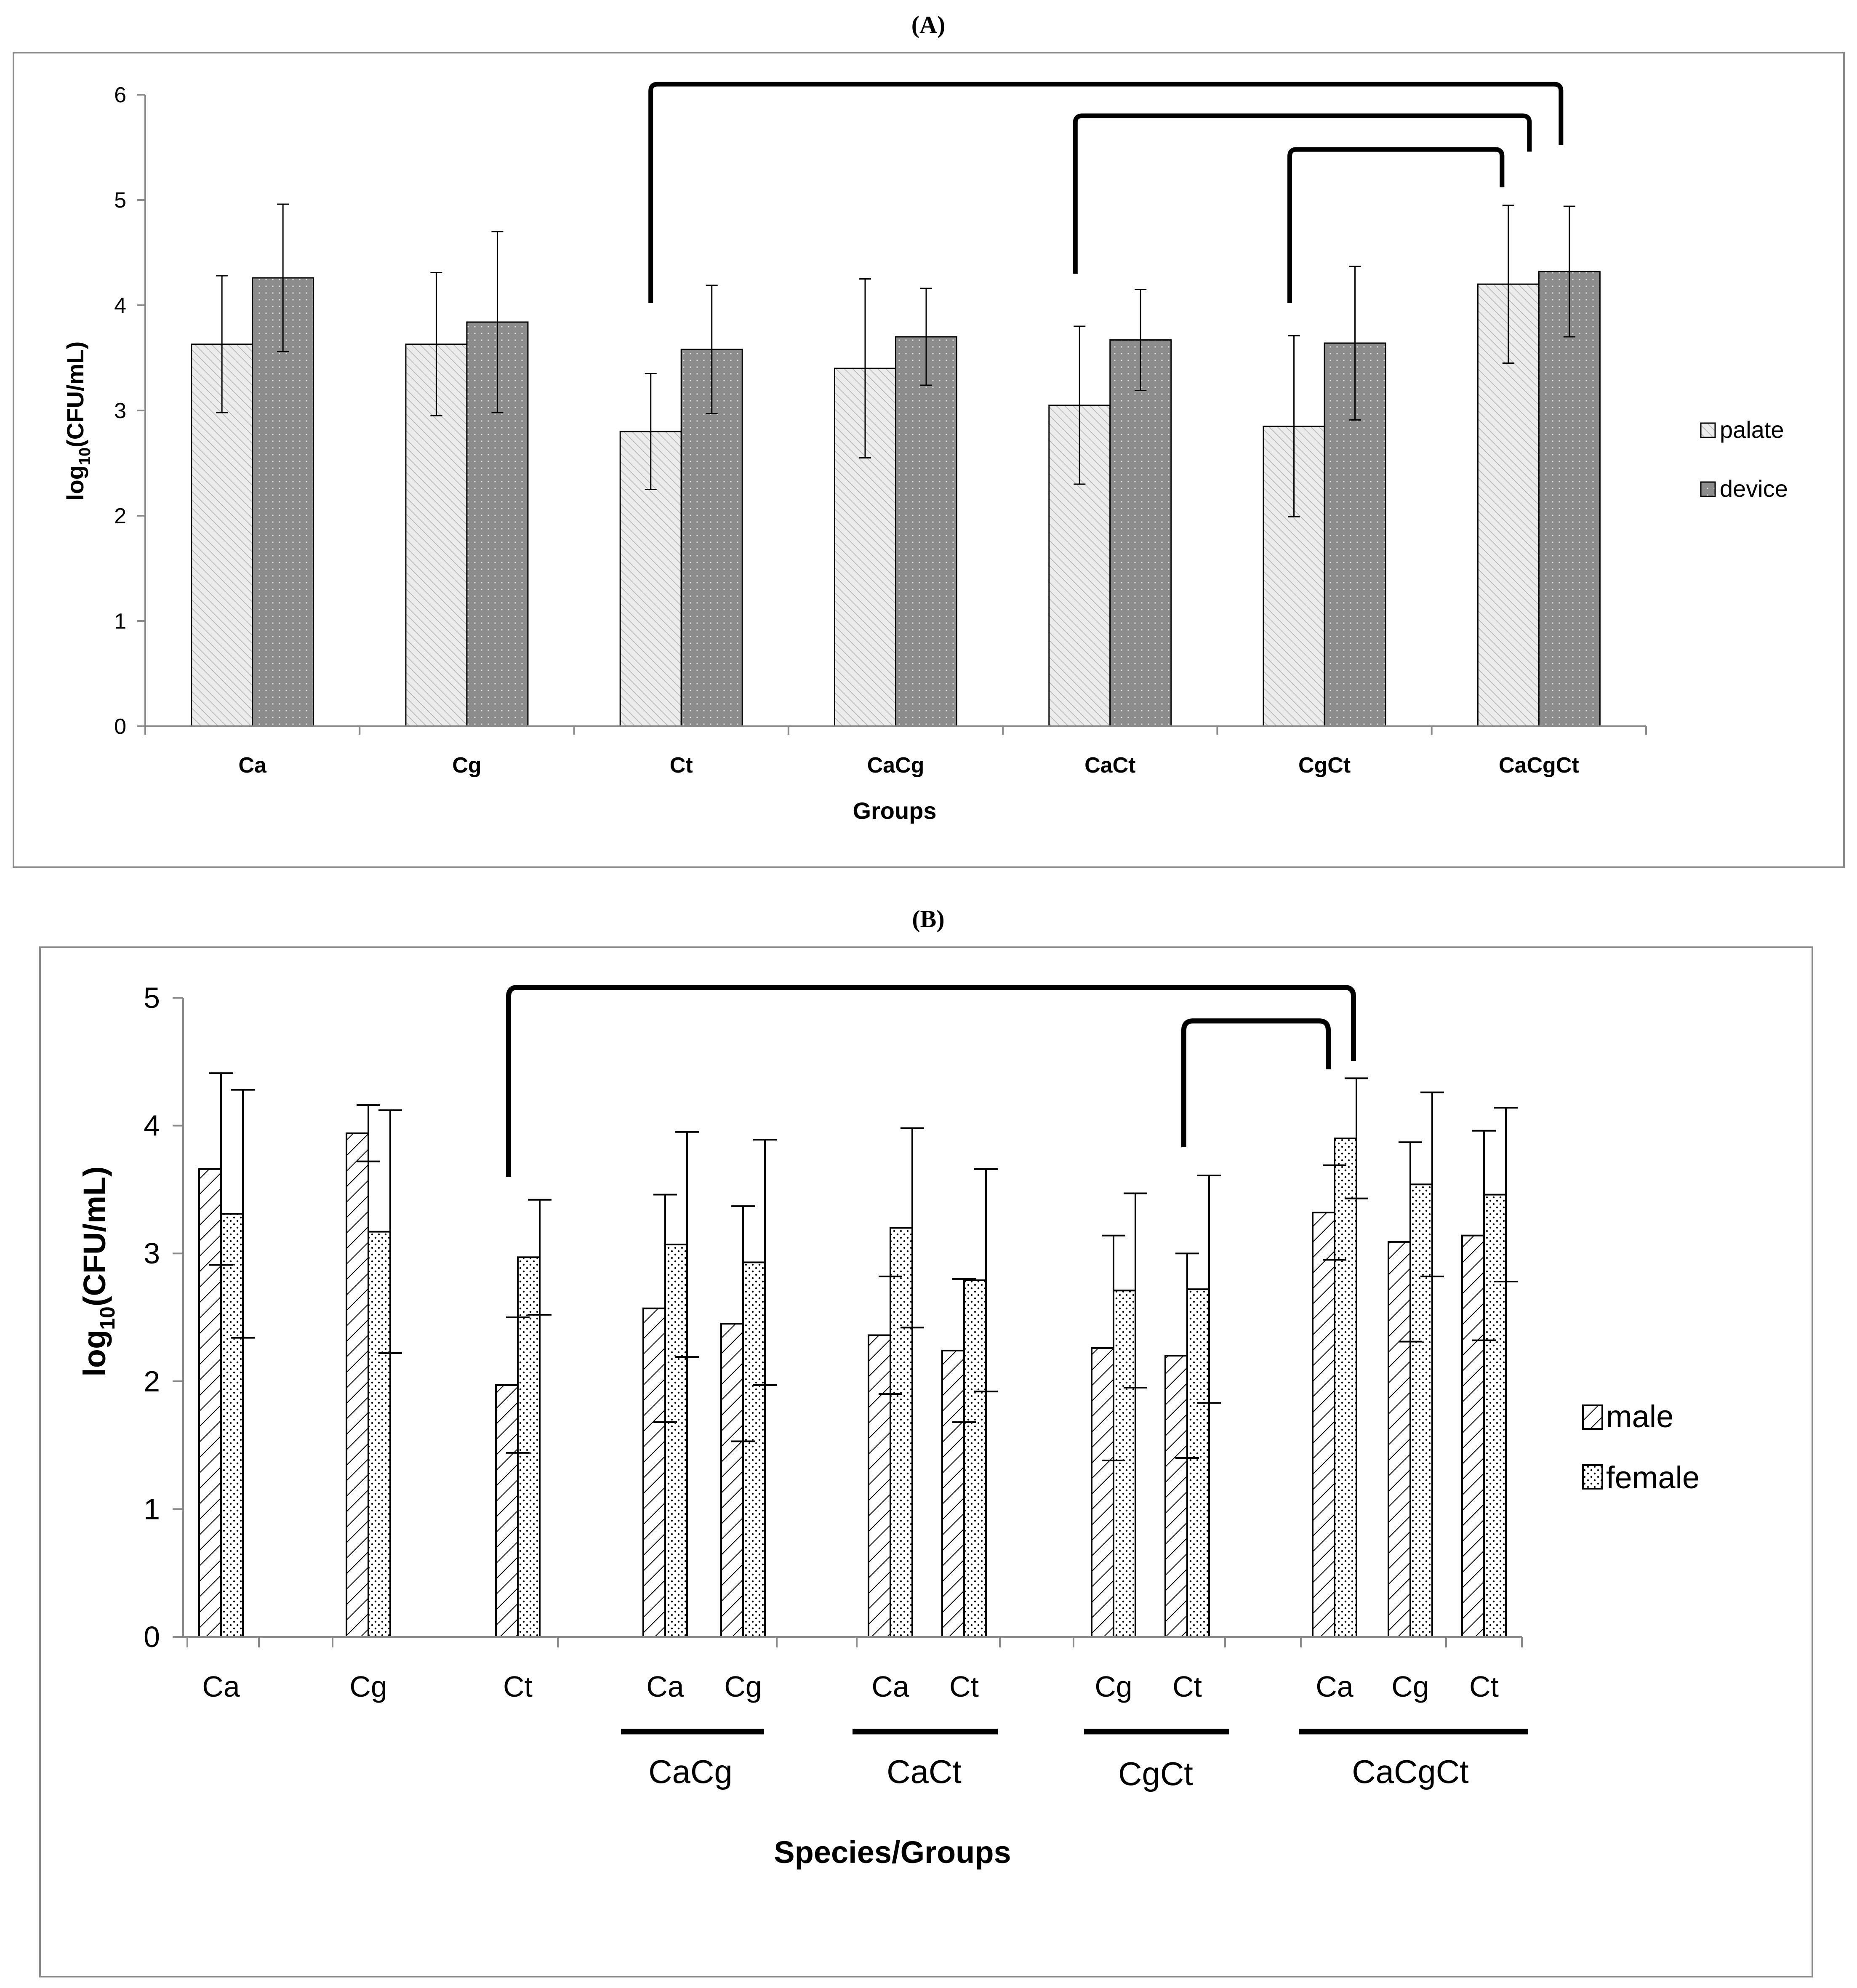 The height and width of the screenshot is (1988, 1857). I want to click on error-bar-device-CaCgCt, so click(1569, 271).